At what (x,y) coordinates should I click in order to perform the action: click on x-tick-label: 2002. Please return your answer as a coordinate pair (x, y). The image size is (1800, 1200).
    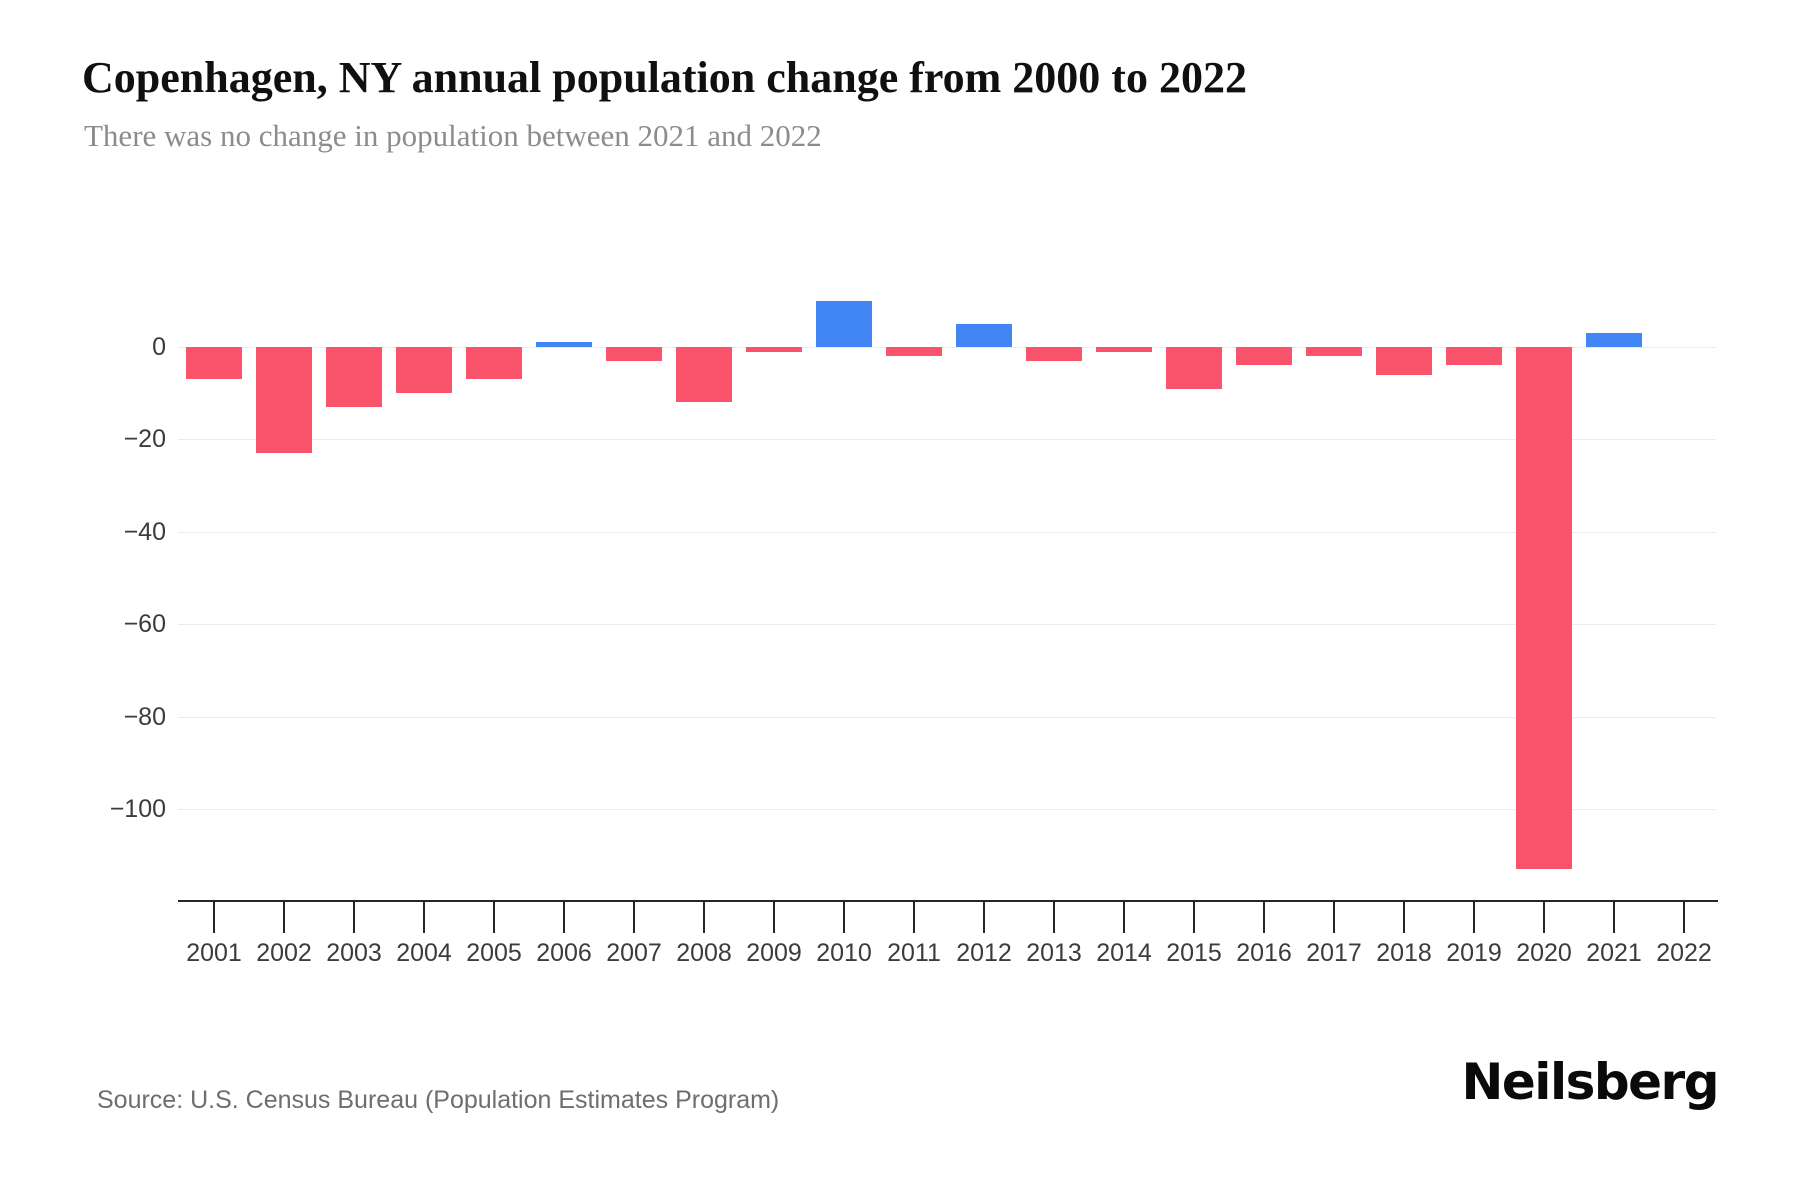
    Looking at the image, I should click on (284, 953).